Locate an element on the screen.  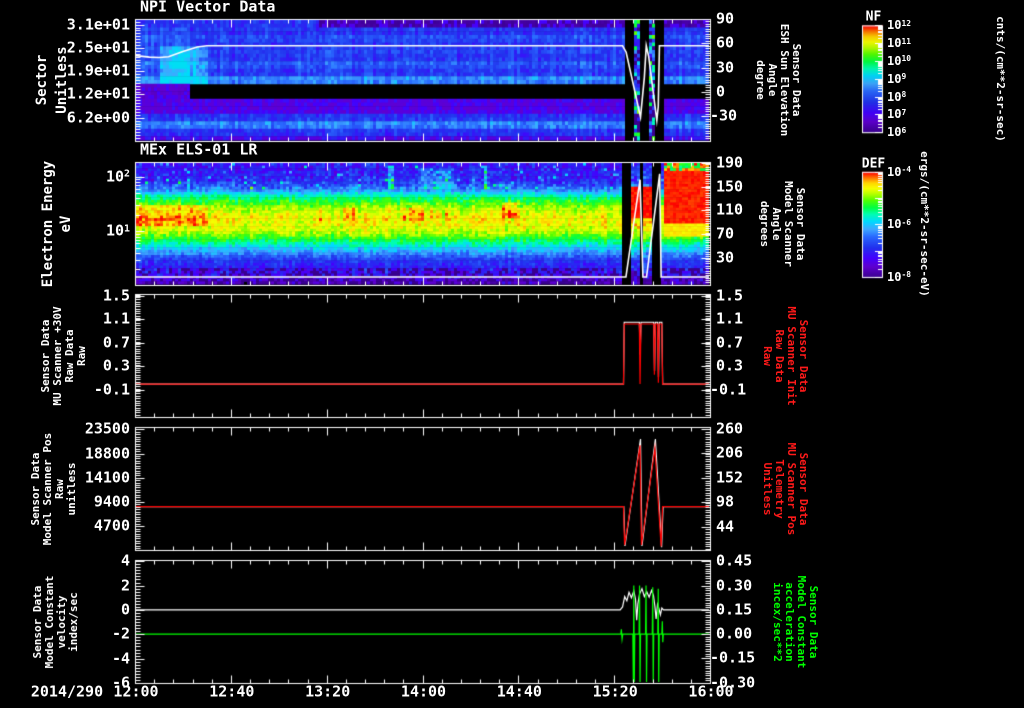
panel-5-right-axis-label-line: Sensor Data is located at coordinates (813, 621).